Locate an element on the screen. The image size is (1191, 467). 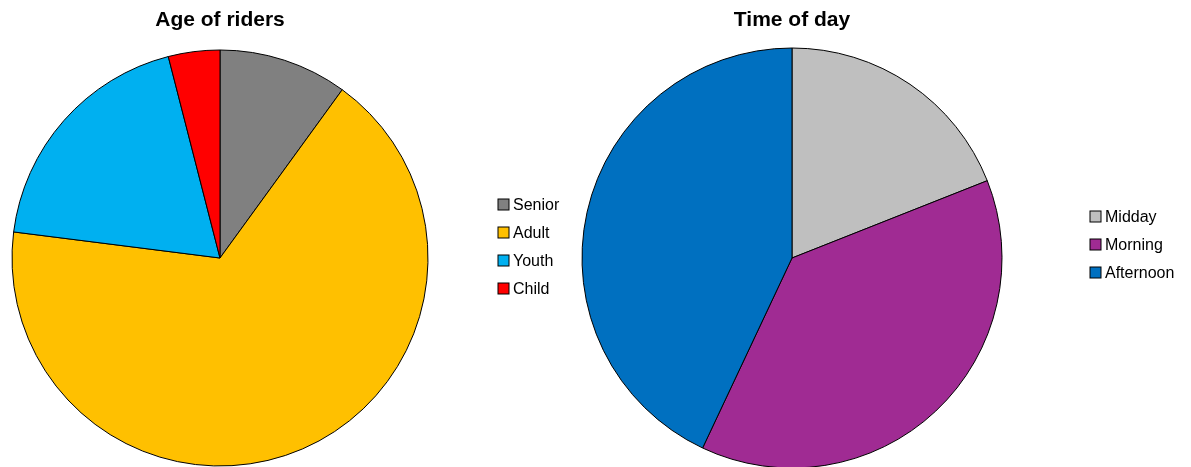
legend-label: Midday is located at coordinates (1131, 216).